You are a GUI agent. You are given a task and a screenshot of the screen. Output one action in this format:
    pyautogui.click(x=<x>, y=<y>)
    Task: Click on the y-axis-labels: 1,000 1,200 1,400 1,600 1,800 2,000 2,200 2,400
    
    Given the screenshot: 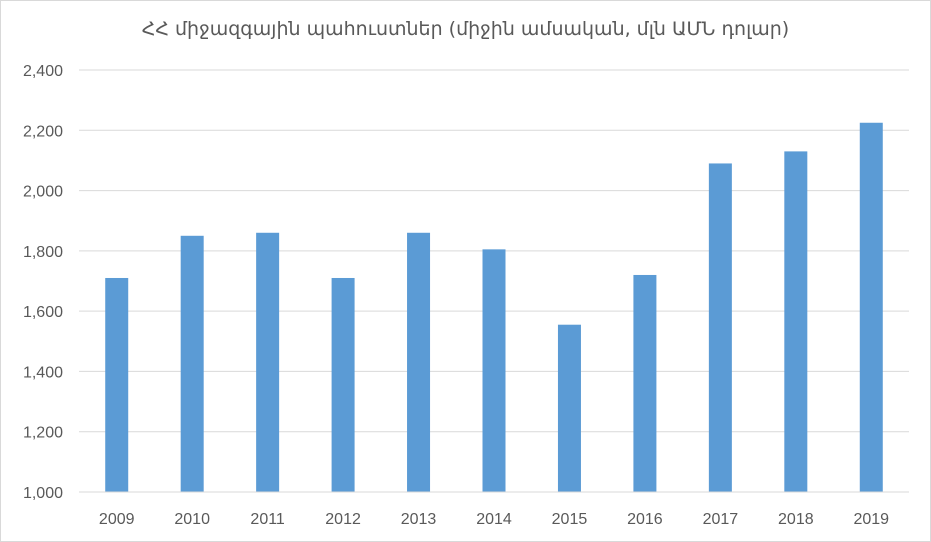 What is the action you would take?
    pyautogui.click(x=43, y=282)
    